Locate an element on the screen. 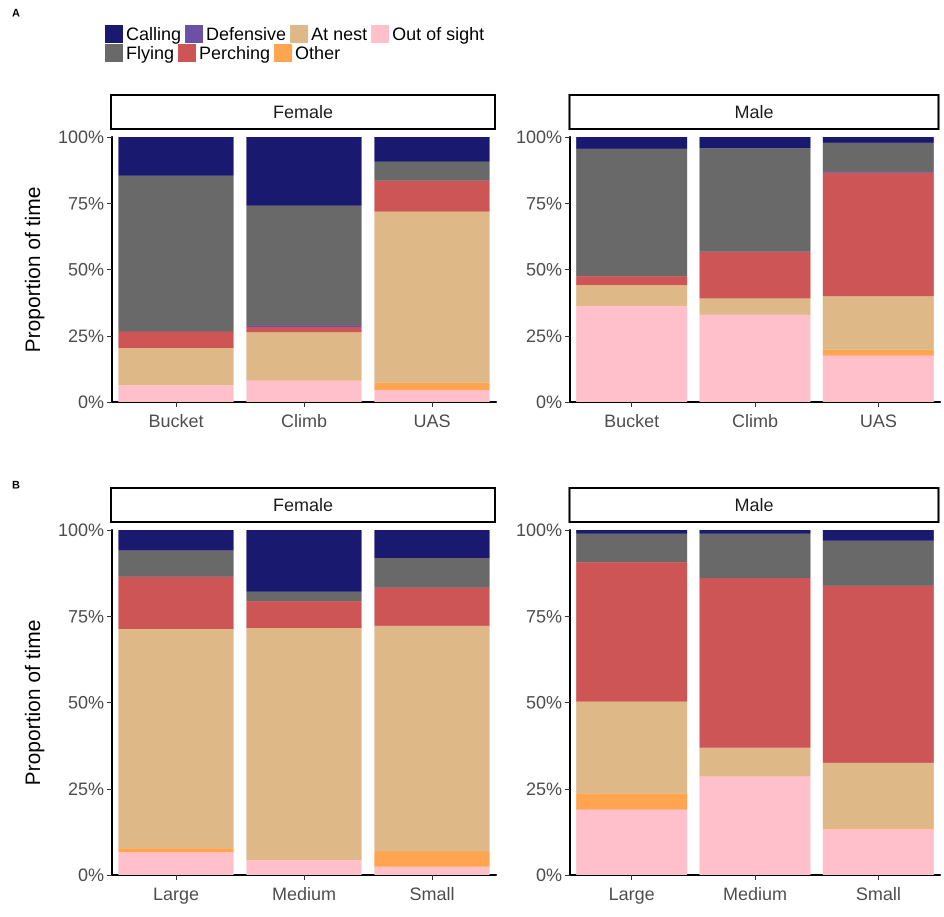  legend-label: Defensive is located at coordinates (246, 34).